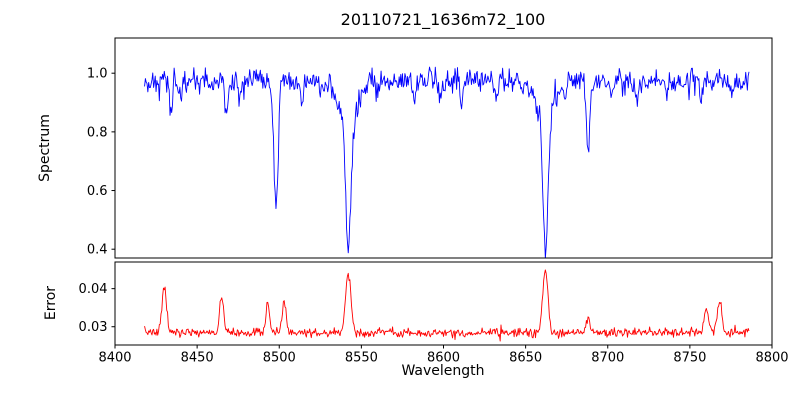 The height and width of the screenshot is (400, 800). Describe the element at coordinates (114, 358) in the screenshot. I see `x-tick-label: 8400` at that location.